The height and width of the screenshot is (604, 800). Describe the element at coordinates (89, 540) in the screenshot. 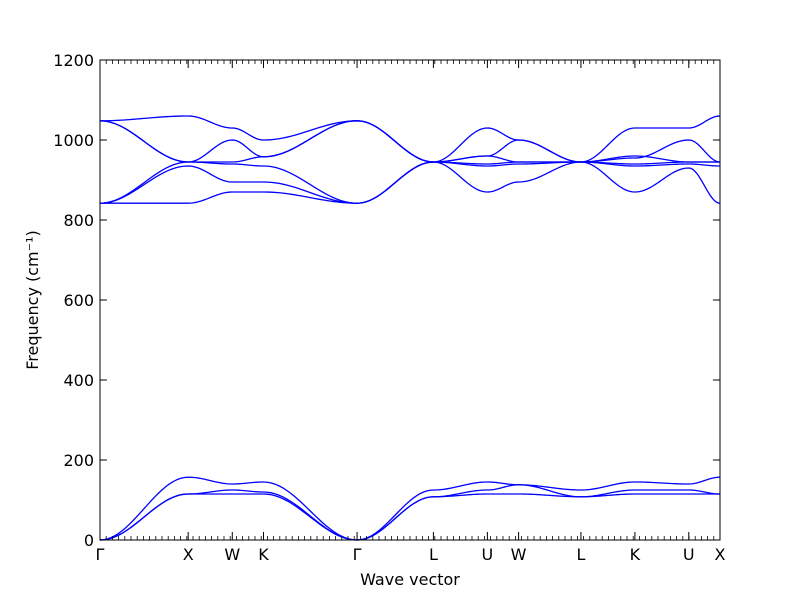

I see `y-tick-label: 0` at that location.